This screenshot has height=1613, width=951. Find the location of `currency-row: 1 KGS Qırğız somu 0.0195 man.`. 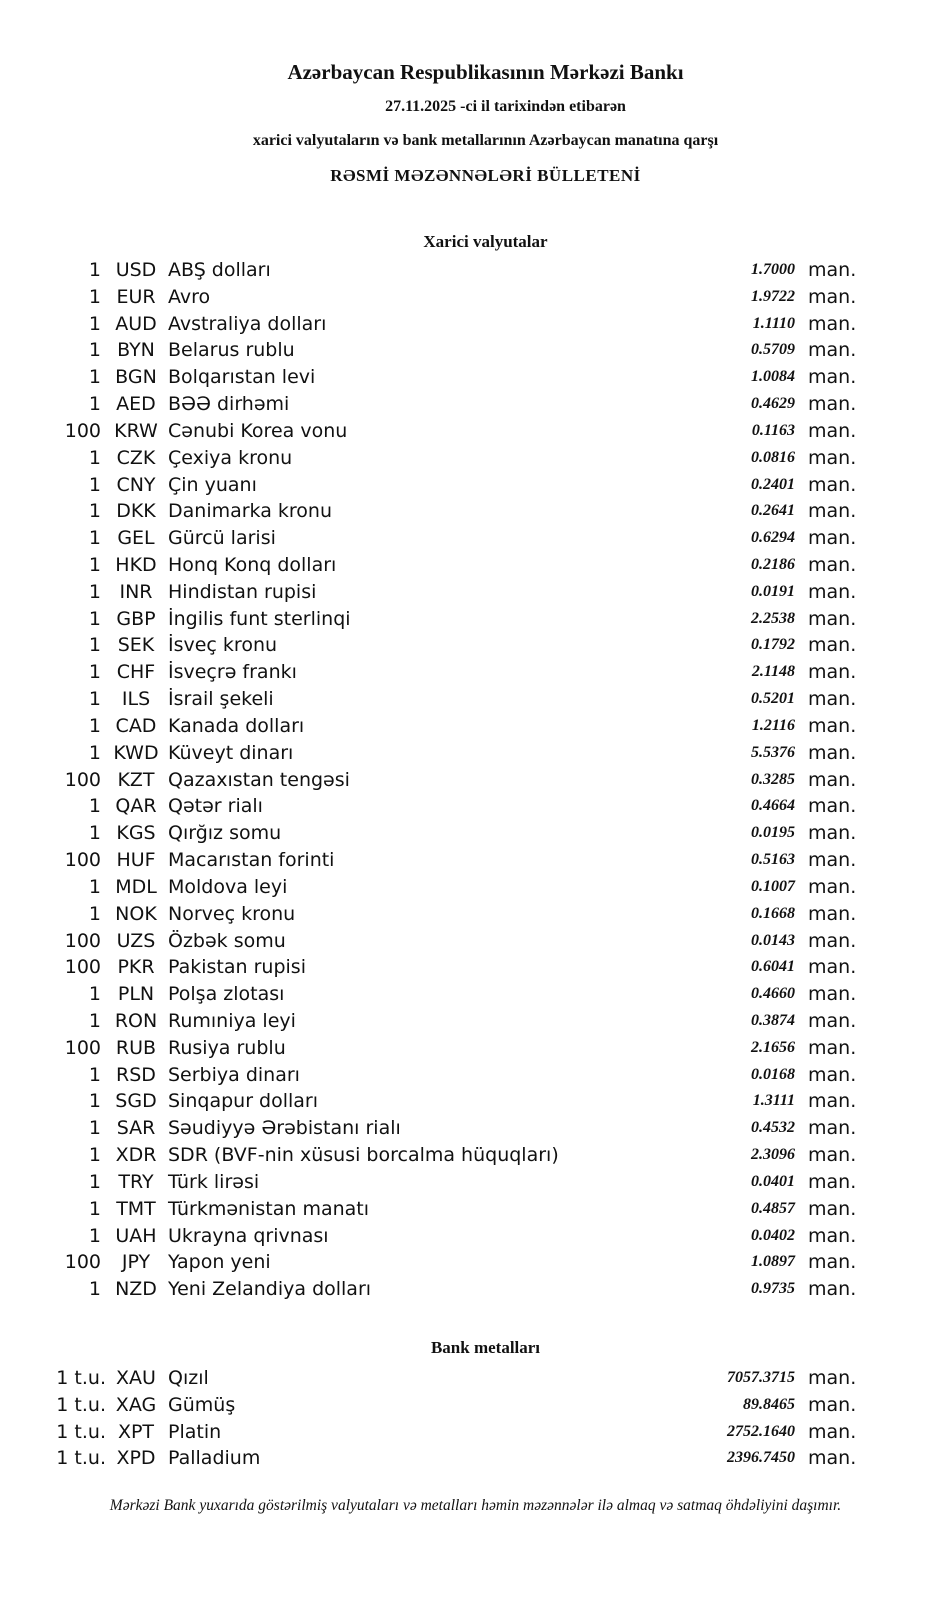

currency-row: 1 KGS Qırğız somu 0.0195 man. is located at coordinates (475, 833).